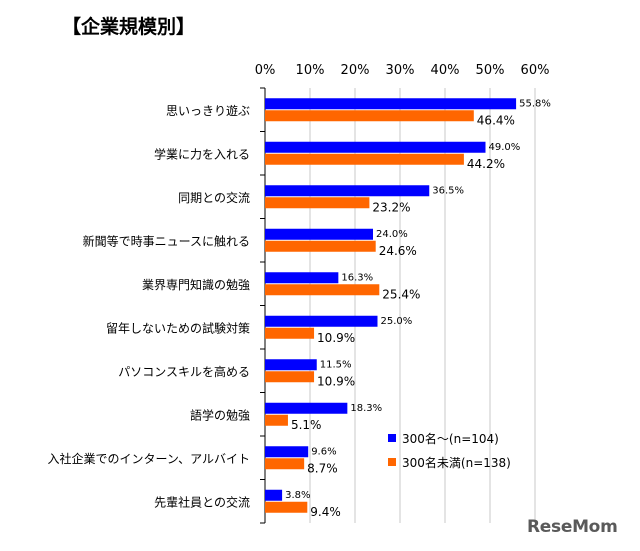 The height and width of the screenshot is (551, 640). Describe the element at coordinates (400, 70) in the screenshot. I see `x-tick-label: 30%` at that location.